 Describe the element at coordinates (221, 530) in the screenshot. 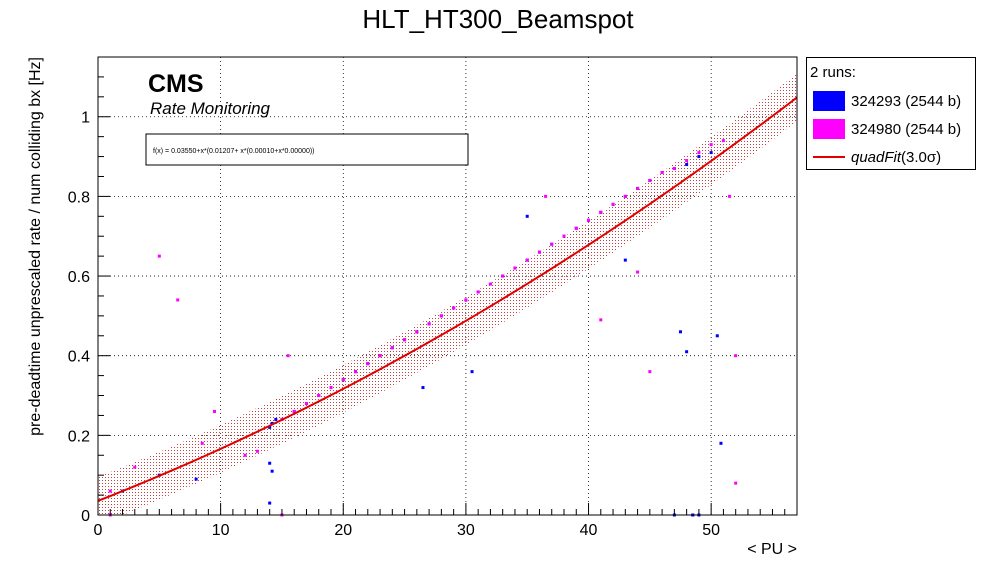

I see `x-tick-label: 10` at that location.